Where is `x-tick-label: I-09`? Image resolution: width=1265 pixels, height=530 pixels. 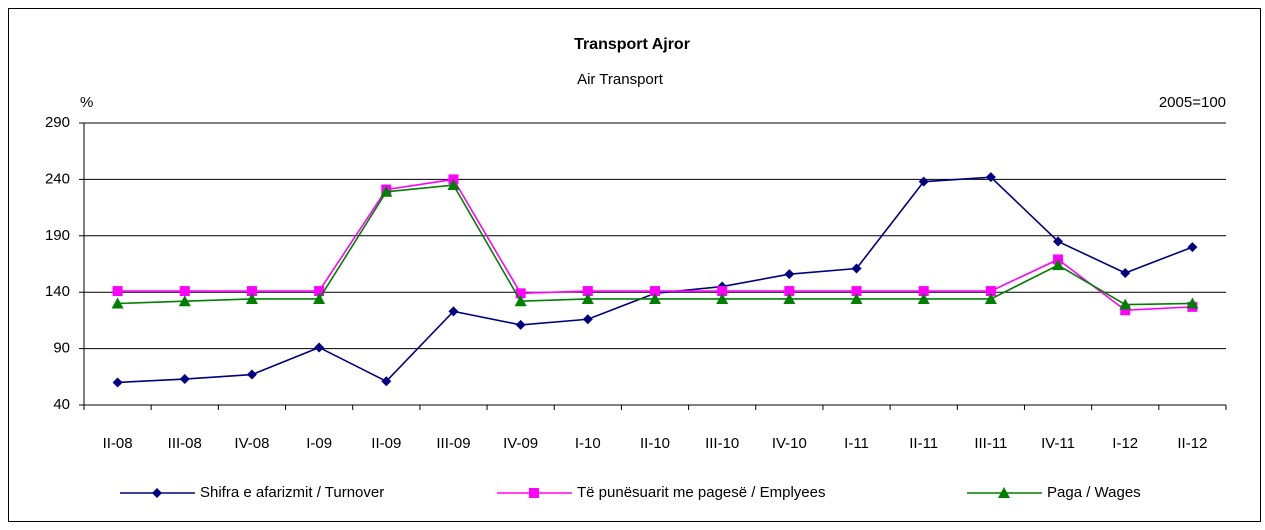 x-tick-label: I-09 is located at coordinates (319, 443).